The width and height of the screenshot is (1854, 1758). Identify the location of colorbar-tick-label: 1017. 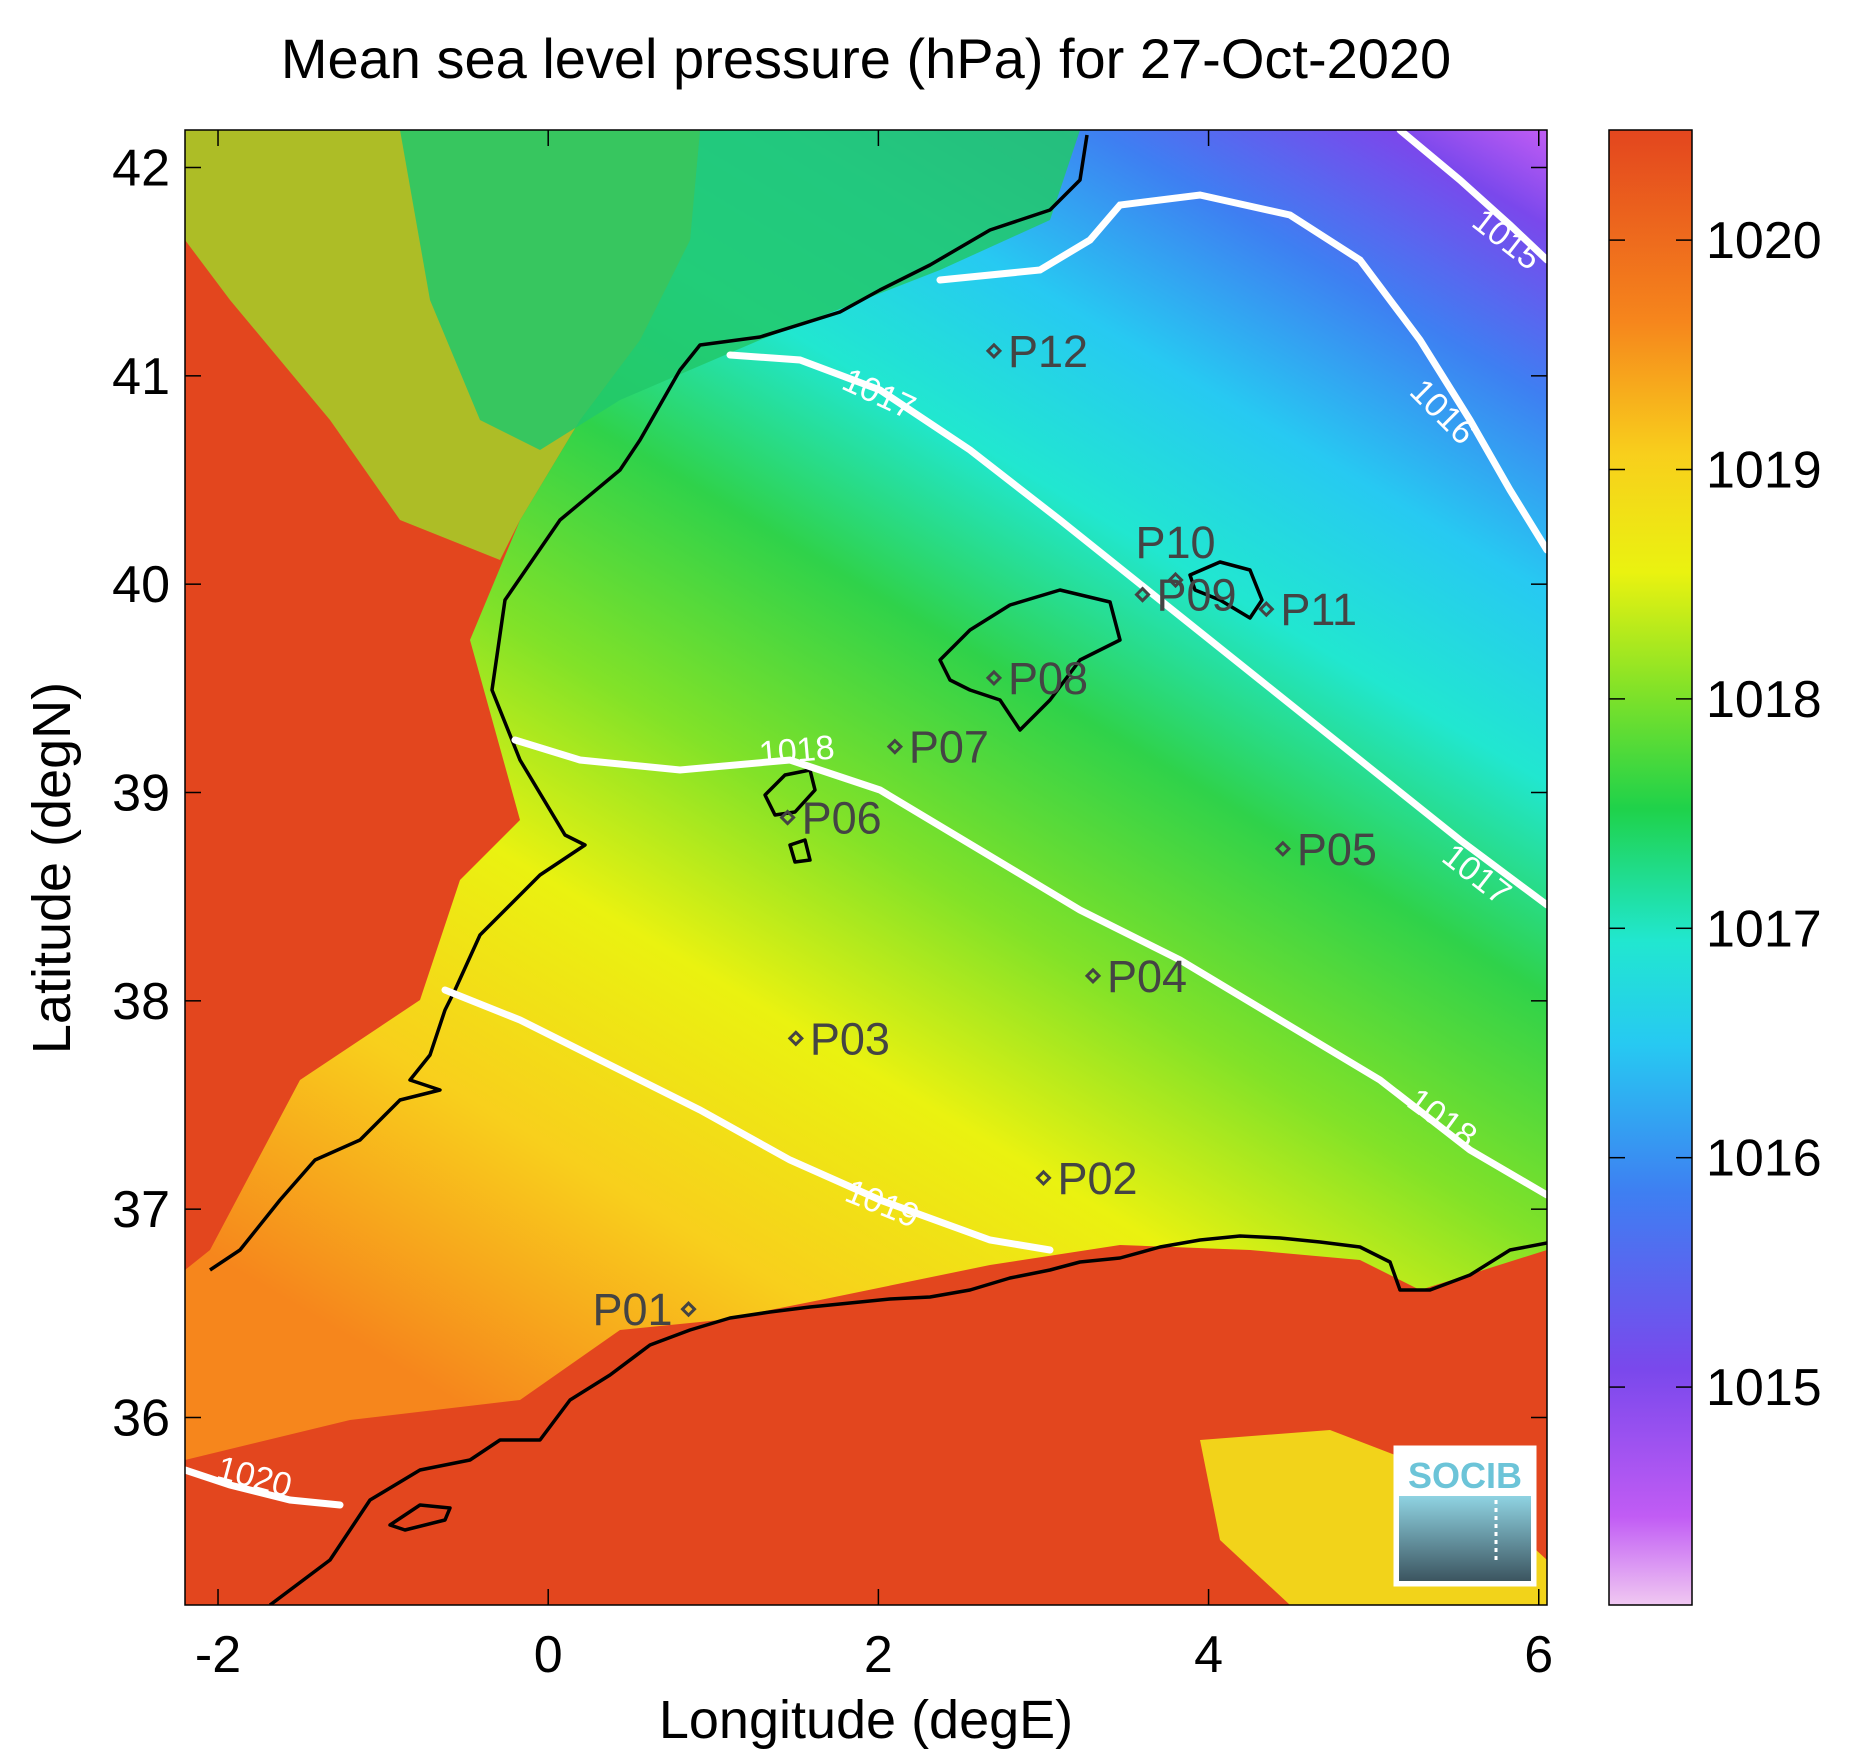
(1764, 929).